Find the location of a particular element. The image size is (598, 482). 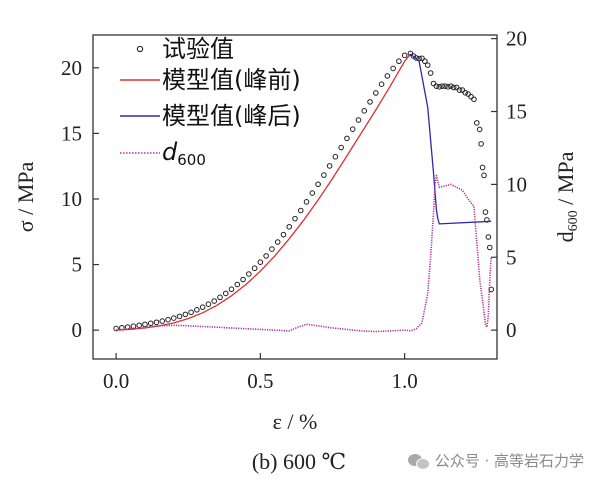

y-left-tick-label: 0 is located at coordinates (77, 330).